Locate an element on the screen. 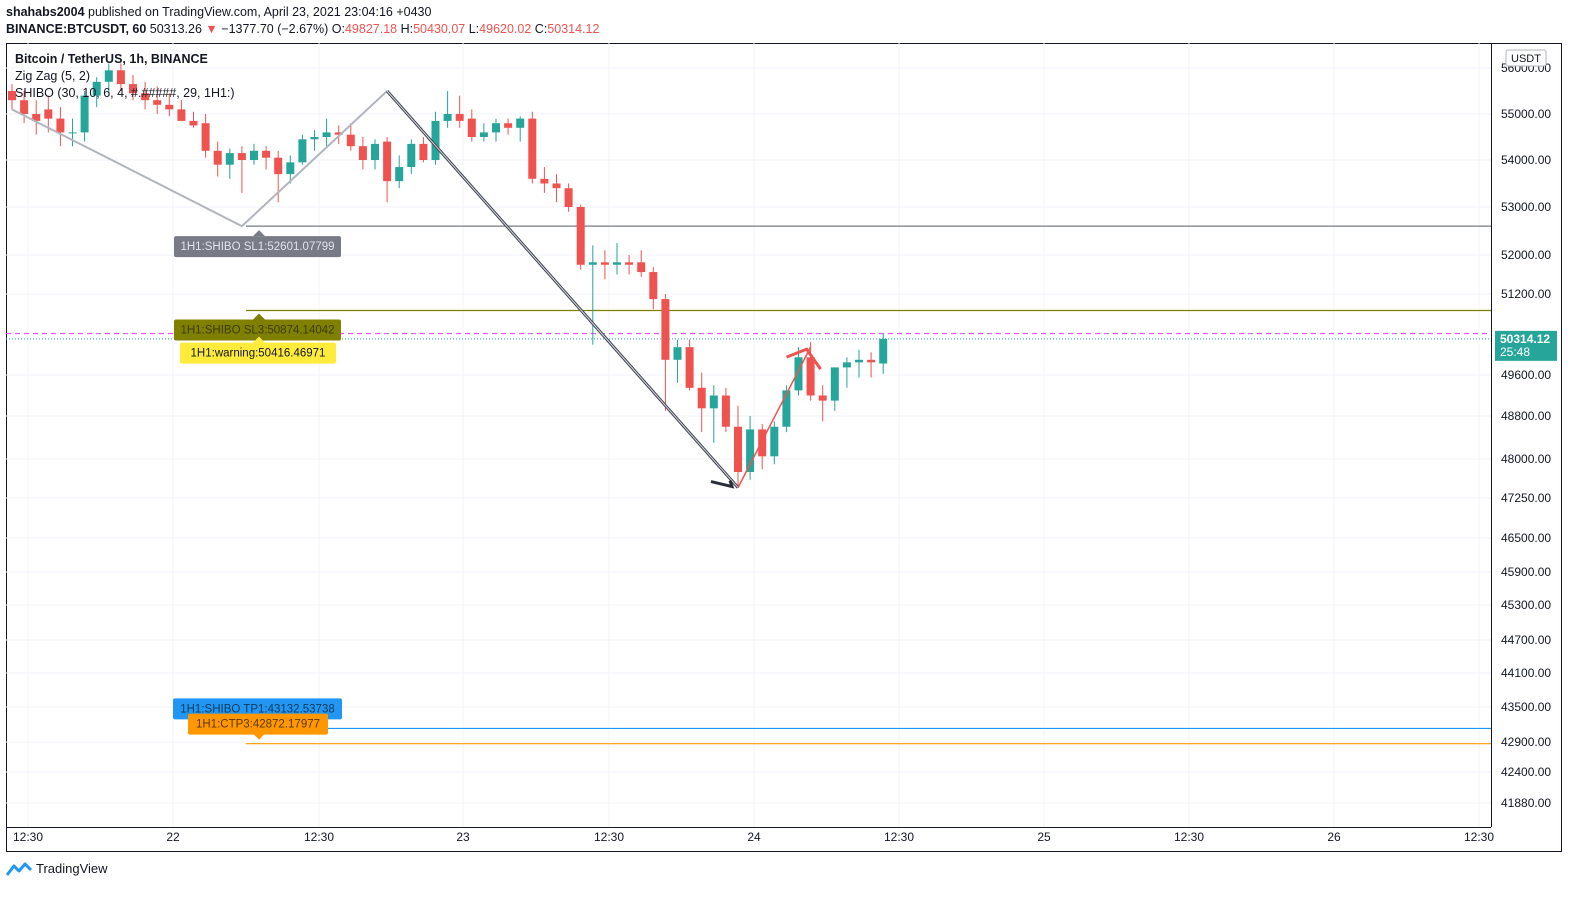  last-price-tag-price: 50314.12 is located at coordinates (1525, 339).